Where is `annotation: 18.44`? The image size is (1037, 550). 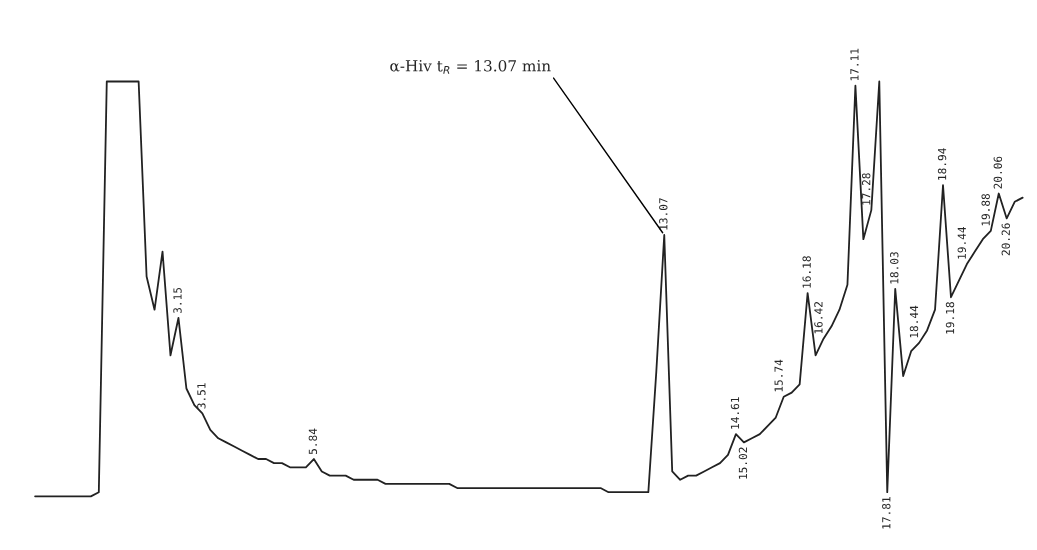
annotation: 18.44 is located at coordinates (914, 321).